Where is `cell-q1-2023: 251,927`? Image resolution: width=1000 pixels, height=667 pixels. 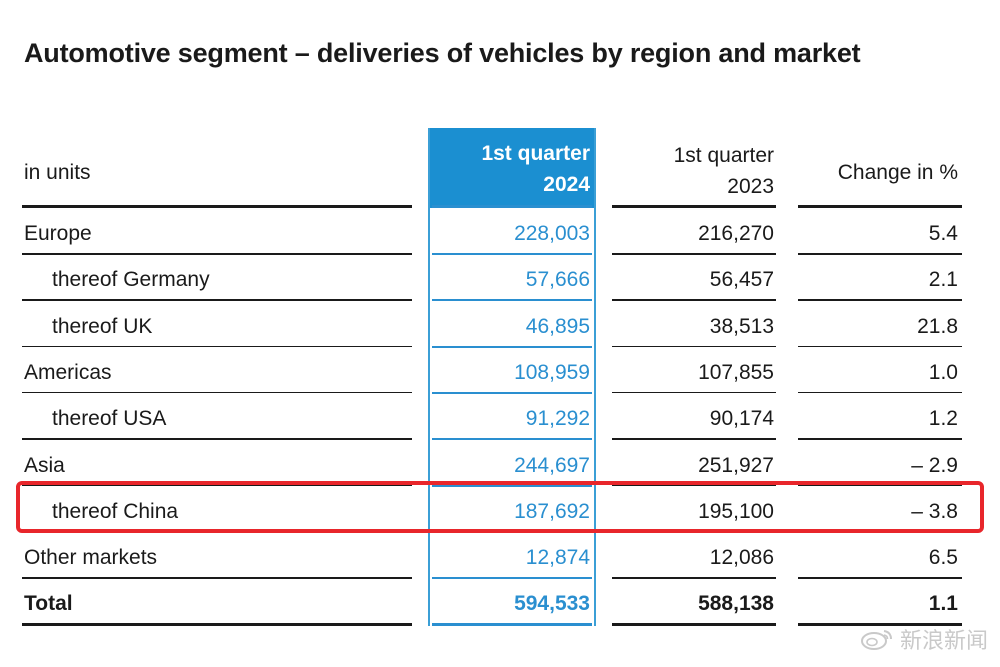 cell-q1-2023: 251,927 is located at coordinates (736, 465).